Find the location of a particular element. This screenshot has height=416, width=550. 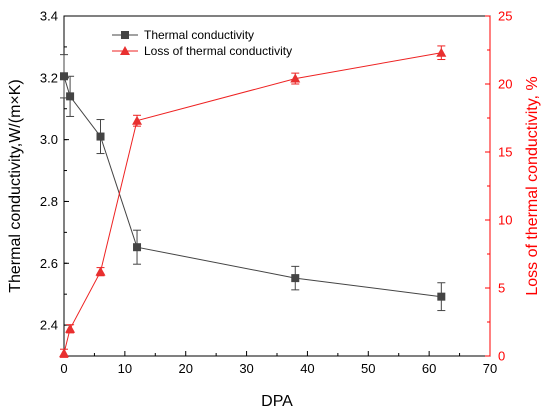

legend-label-loss: Loss of thermal conductivity is located at coordinates (218, 51).